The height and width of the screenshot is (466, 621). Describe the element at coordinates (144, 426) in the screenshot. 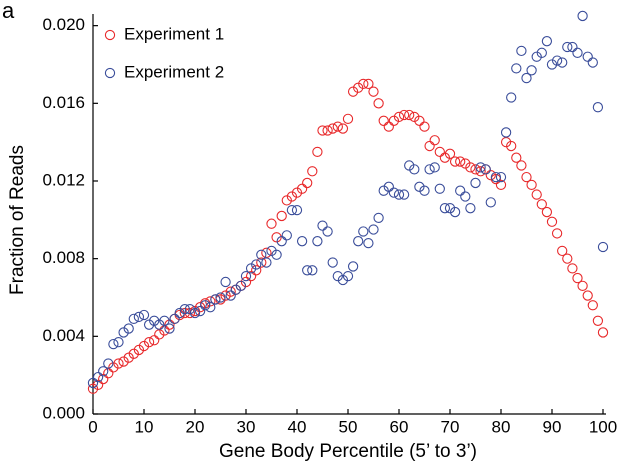

I see `x-tick-label: 10` at that location.